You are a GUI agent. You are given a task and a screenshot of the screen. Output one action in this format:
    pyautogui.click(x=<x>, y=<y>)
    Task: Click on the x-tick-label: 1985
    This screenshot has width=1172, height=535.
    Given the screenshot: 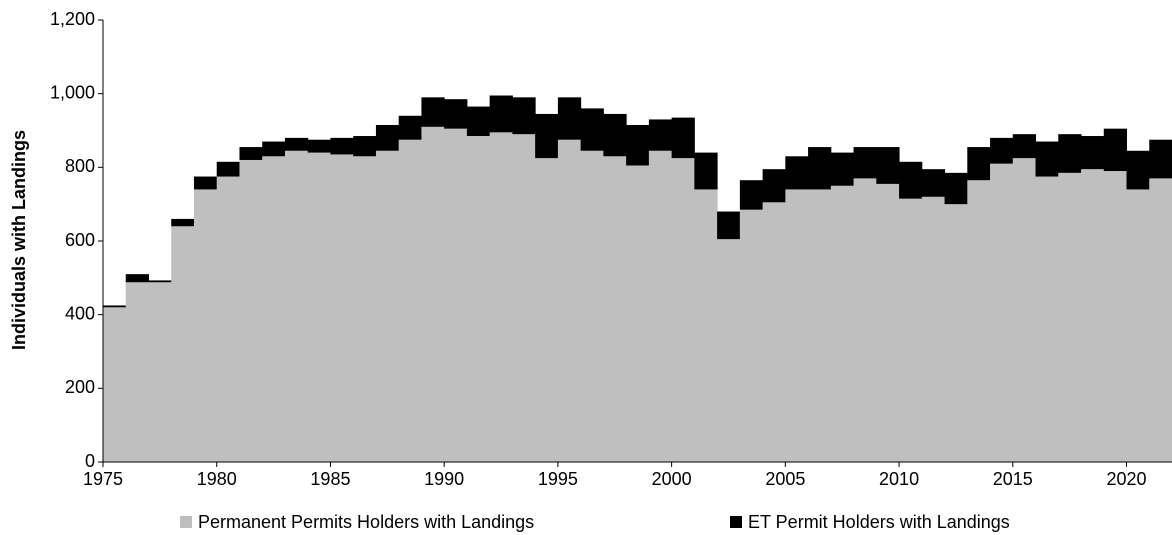 What is the action you would take?
    pyautogui.click(x=330, y=479)
    